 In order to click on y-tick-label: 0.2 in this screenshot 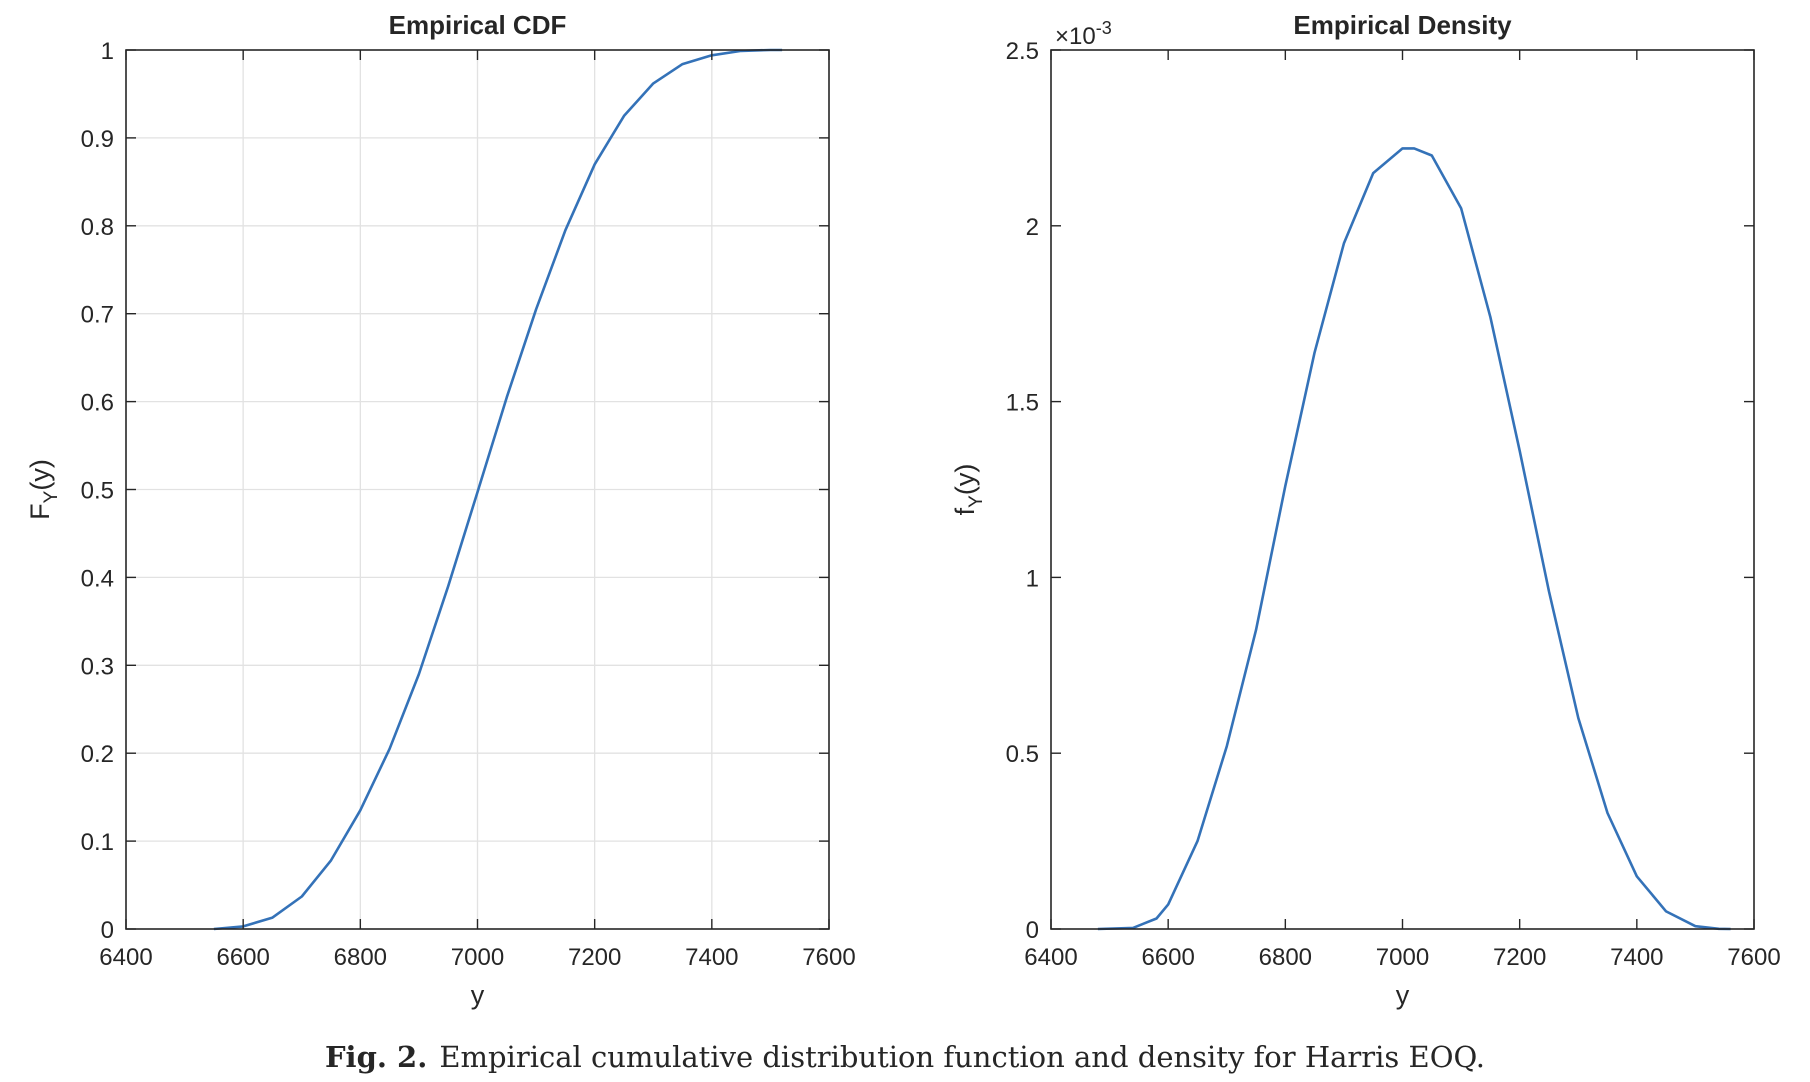, I will do `click(97, 754)`.